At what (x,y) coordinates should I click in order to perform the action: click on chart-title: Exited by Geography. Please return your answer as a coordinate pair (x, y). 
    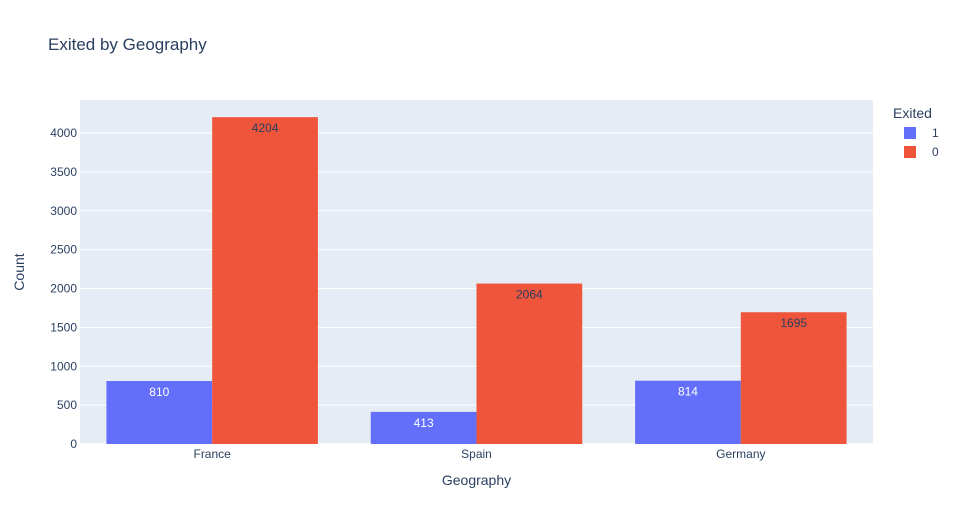
    Looking at the image, I should click on (127, 44).